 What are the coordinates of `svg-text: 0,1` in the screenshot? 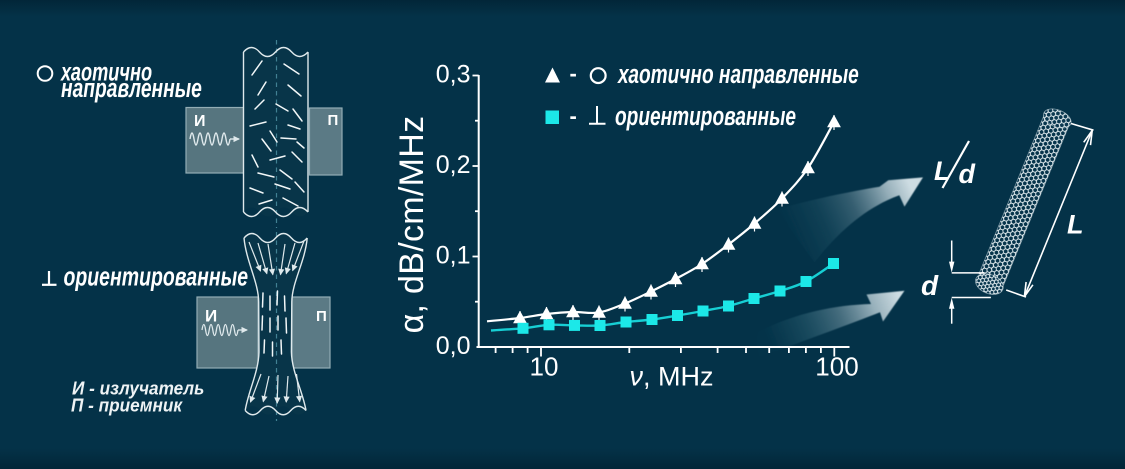 It's located at (453, 256).